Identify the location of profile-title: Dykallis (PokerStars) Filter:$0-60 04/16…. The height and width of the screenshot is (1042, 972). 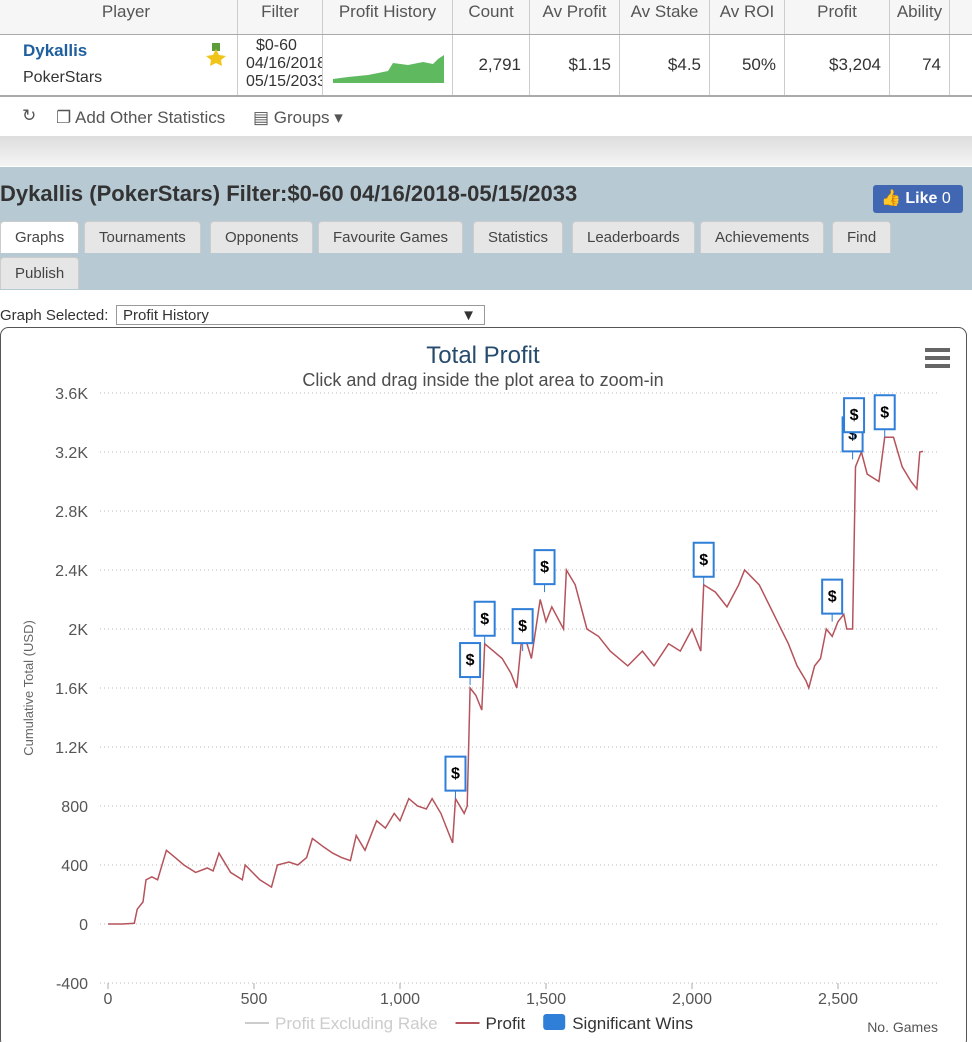
(289, 193).